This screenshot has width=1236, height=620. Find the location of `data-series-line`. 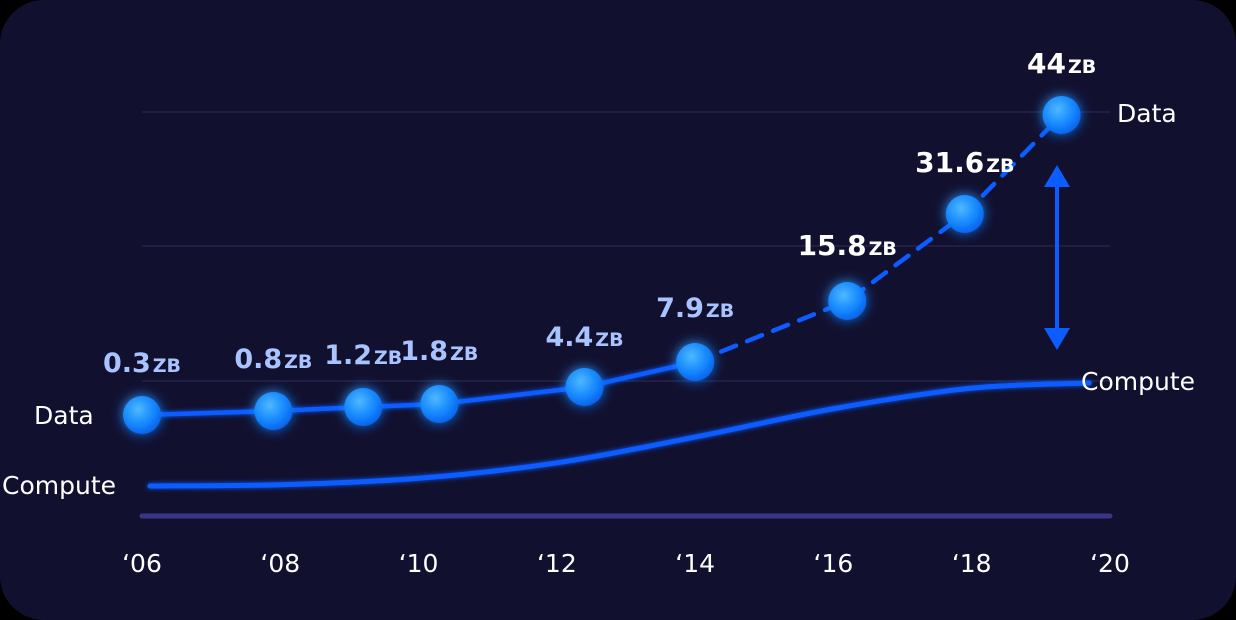

data-series-line is located at coordinates (418, 388).